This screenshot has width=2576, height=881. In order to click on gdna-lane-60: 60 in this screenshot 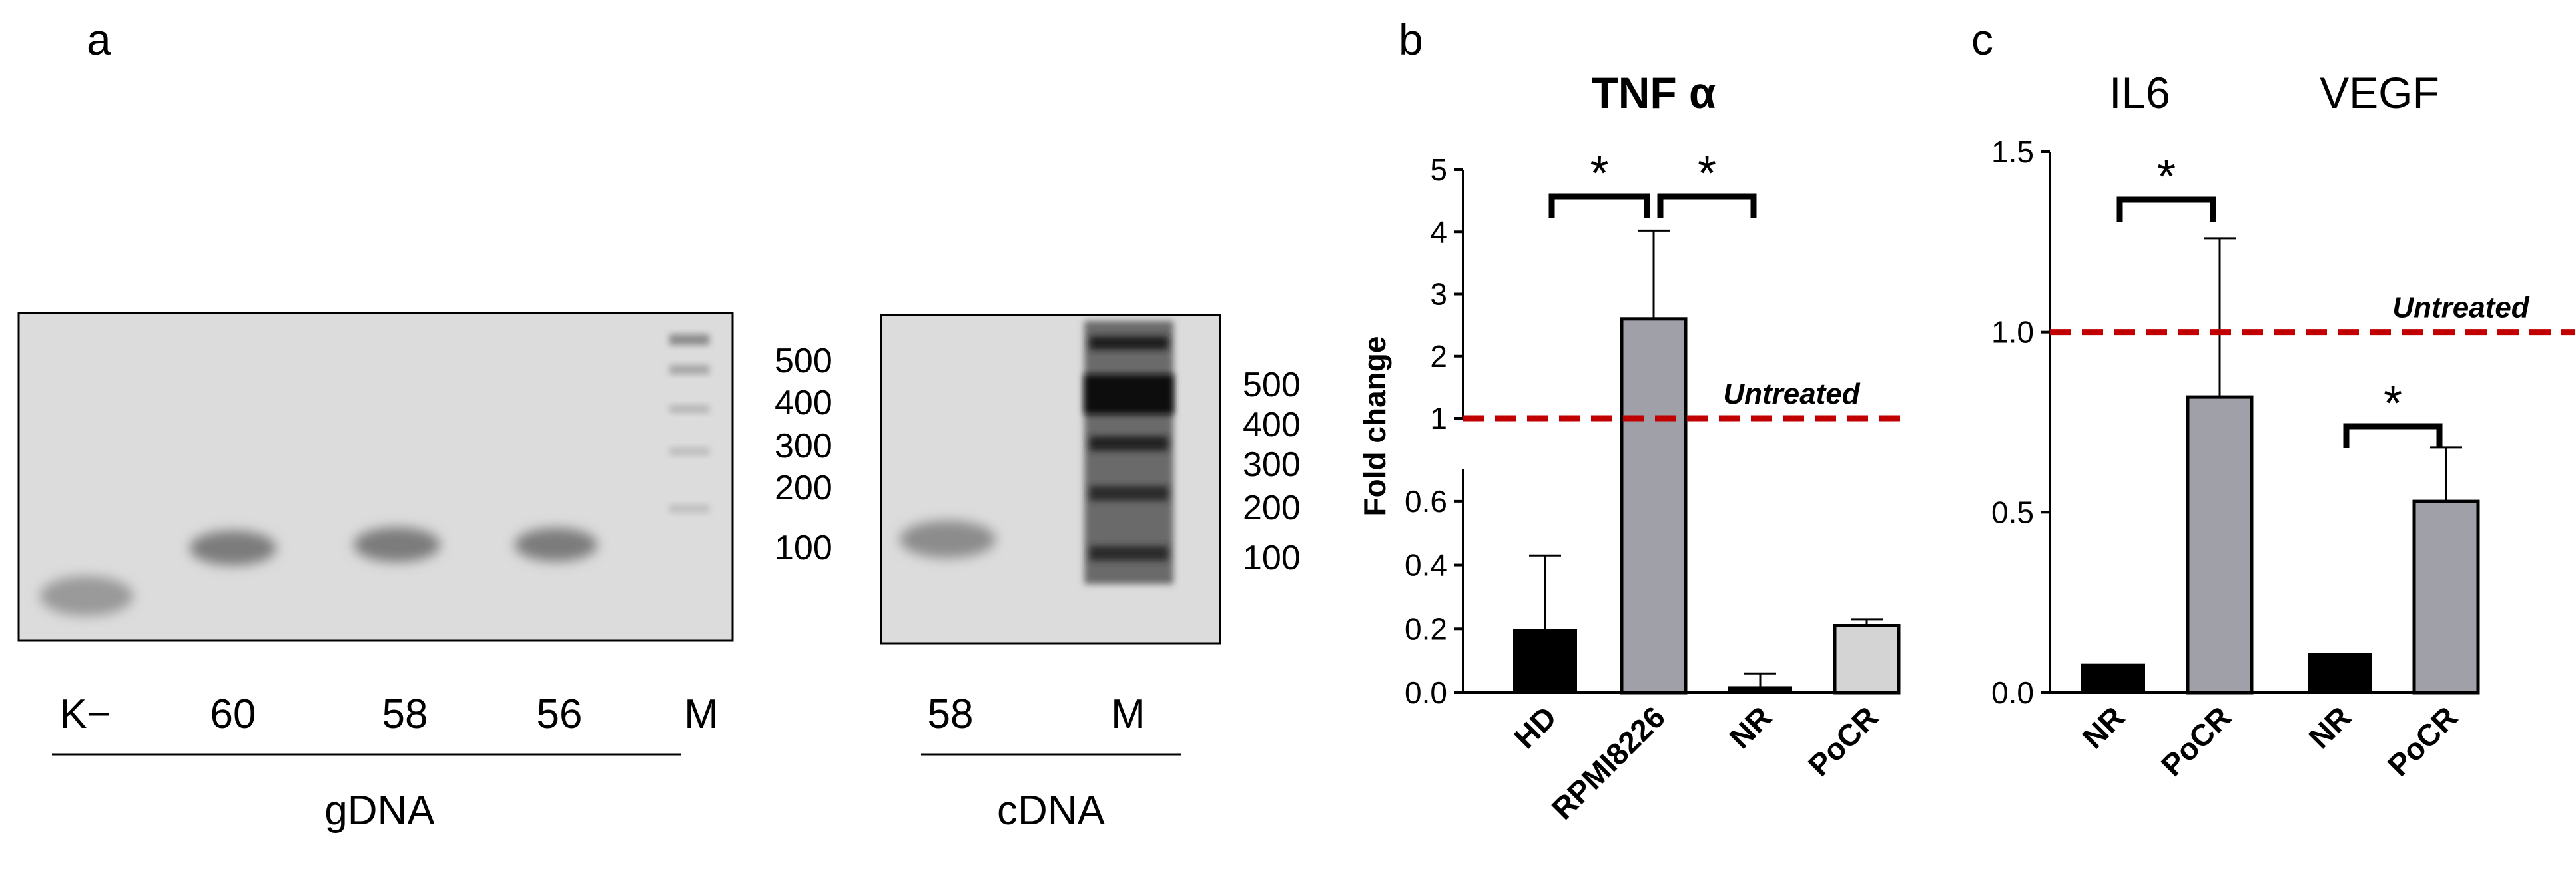, I will do `click(233, 714)`.